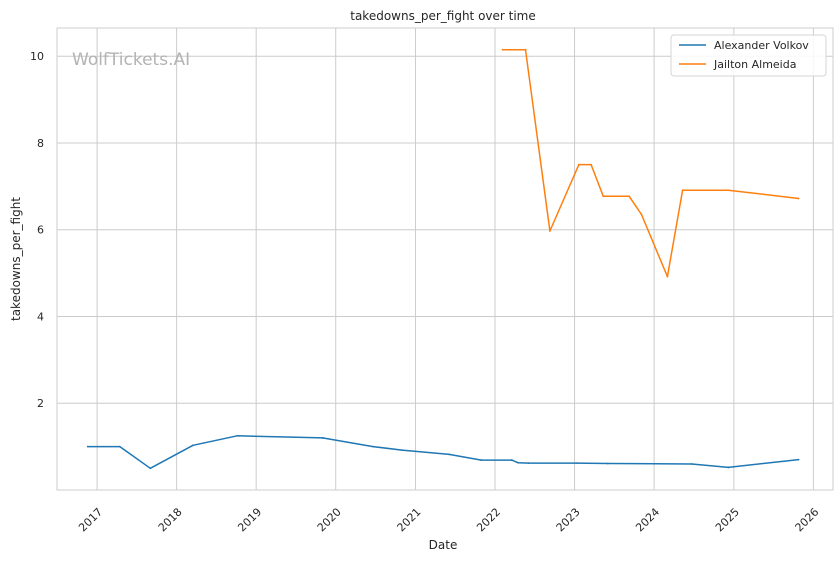 The height and width of the screenshot is (561, 840). What do you see at coordinates (761, 45) in the screenshot?
I see `legend-label-volkov: Alexander Volkov` at bounding box center [761, 45].